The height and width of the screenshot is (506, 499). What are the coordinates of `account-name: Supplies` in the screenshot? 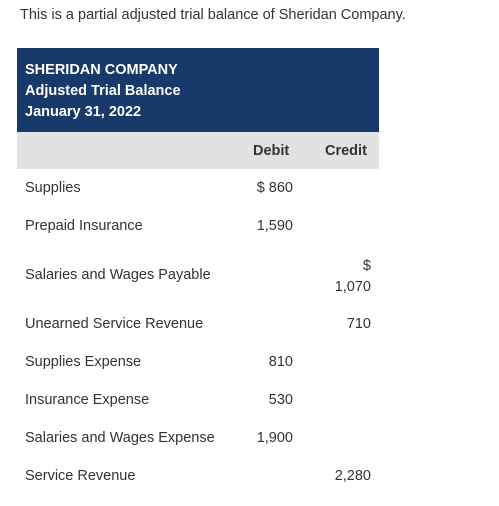 It's located at (53, 188).